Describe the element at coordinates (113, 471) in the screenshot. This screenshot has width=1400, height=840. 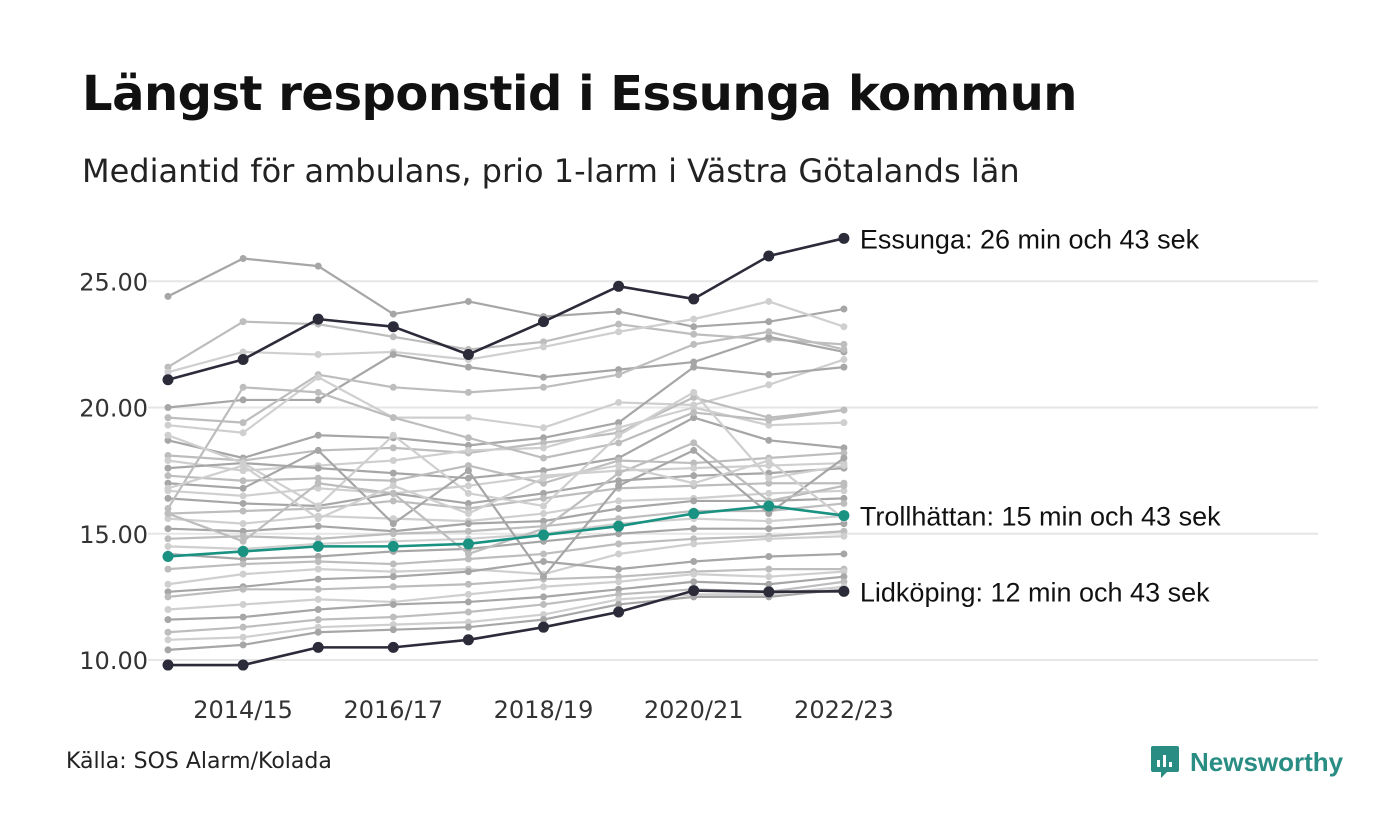
I see `y-axis-ticks: 10.00 15.00 20.00 25.00` at that location.